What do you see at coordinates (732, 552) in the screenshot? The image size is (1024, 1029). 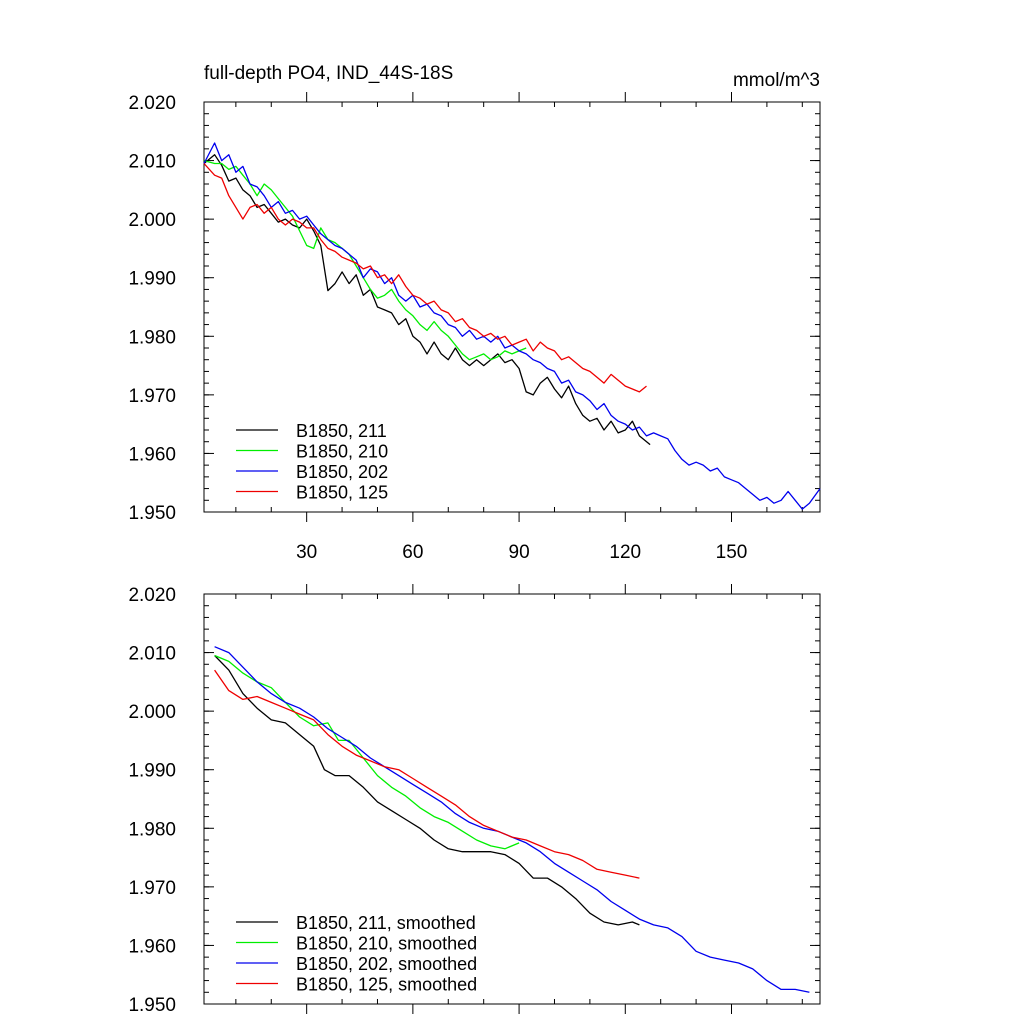 I see `x-tick-label: 150` at bounding box center [732, 552].